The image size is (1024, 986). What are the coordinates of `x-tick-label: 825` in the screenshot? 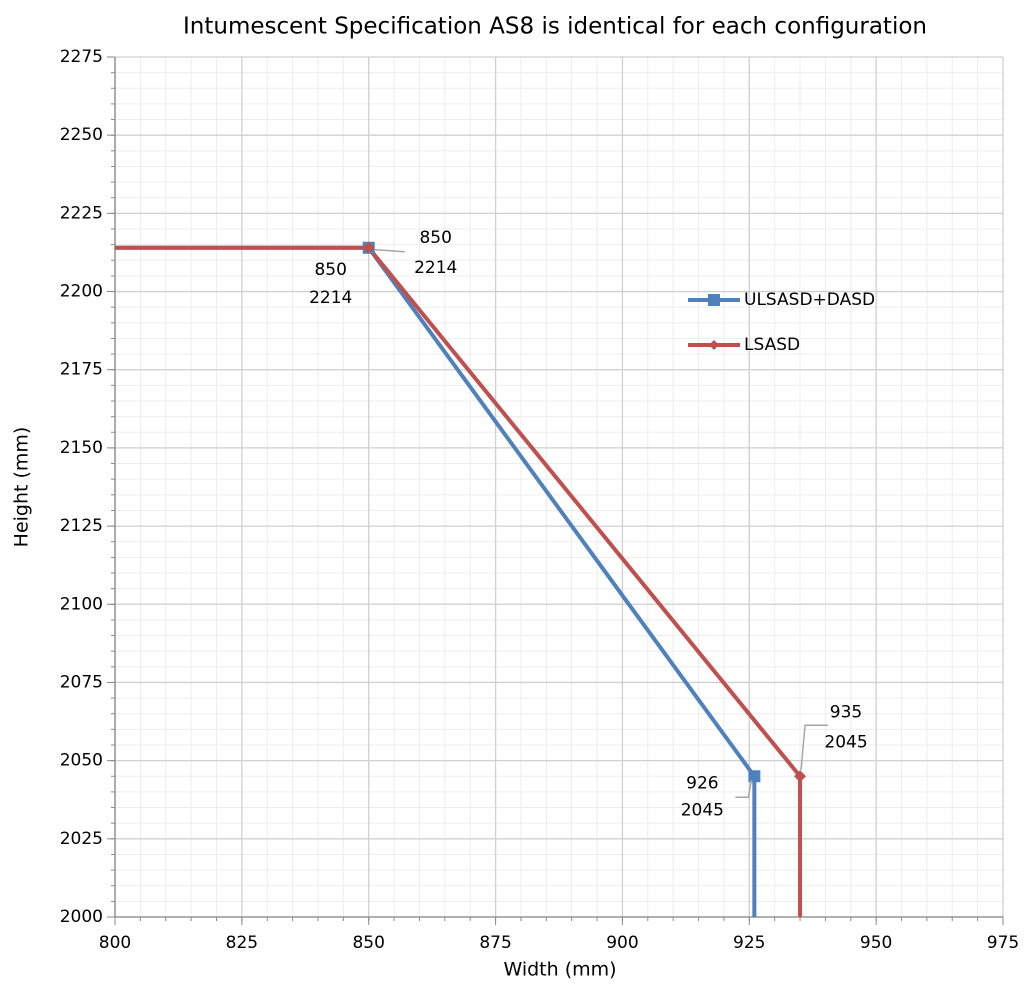 It's located at (242, 943).